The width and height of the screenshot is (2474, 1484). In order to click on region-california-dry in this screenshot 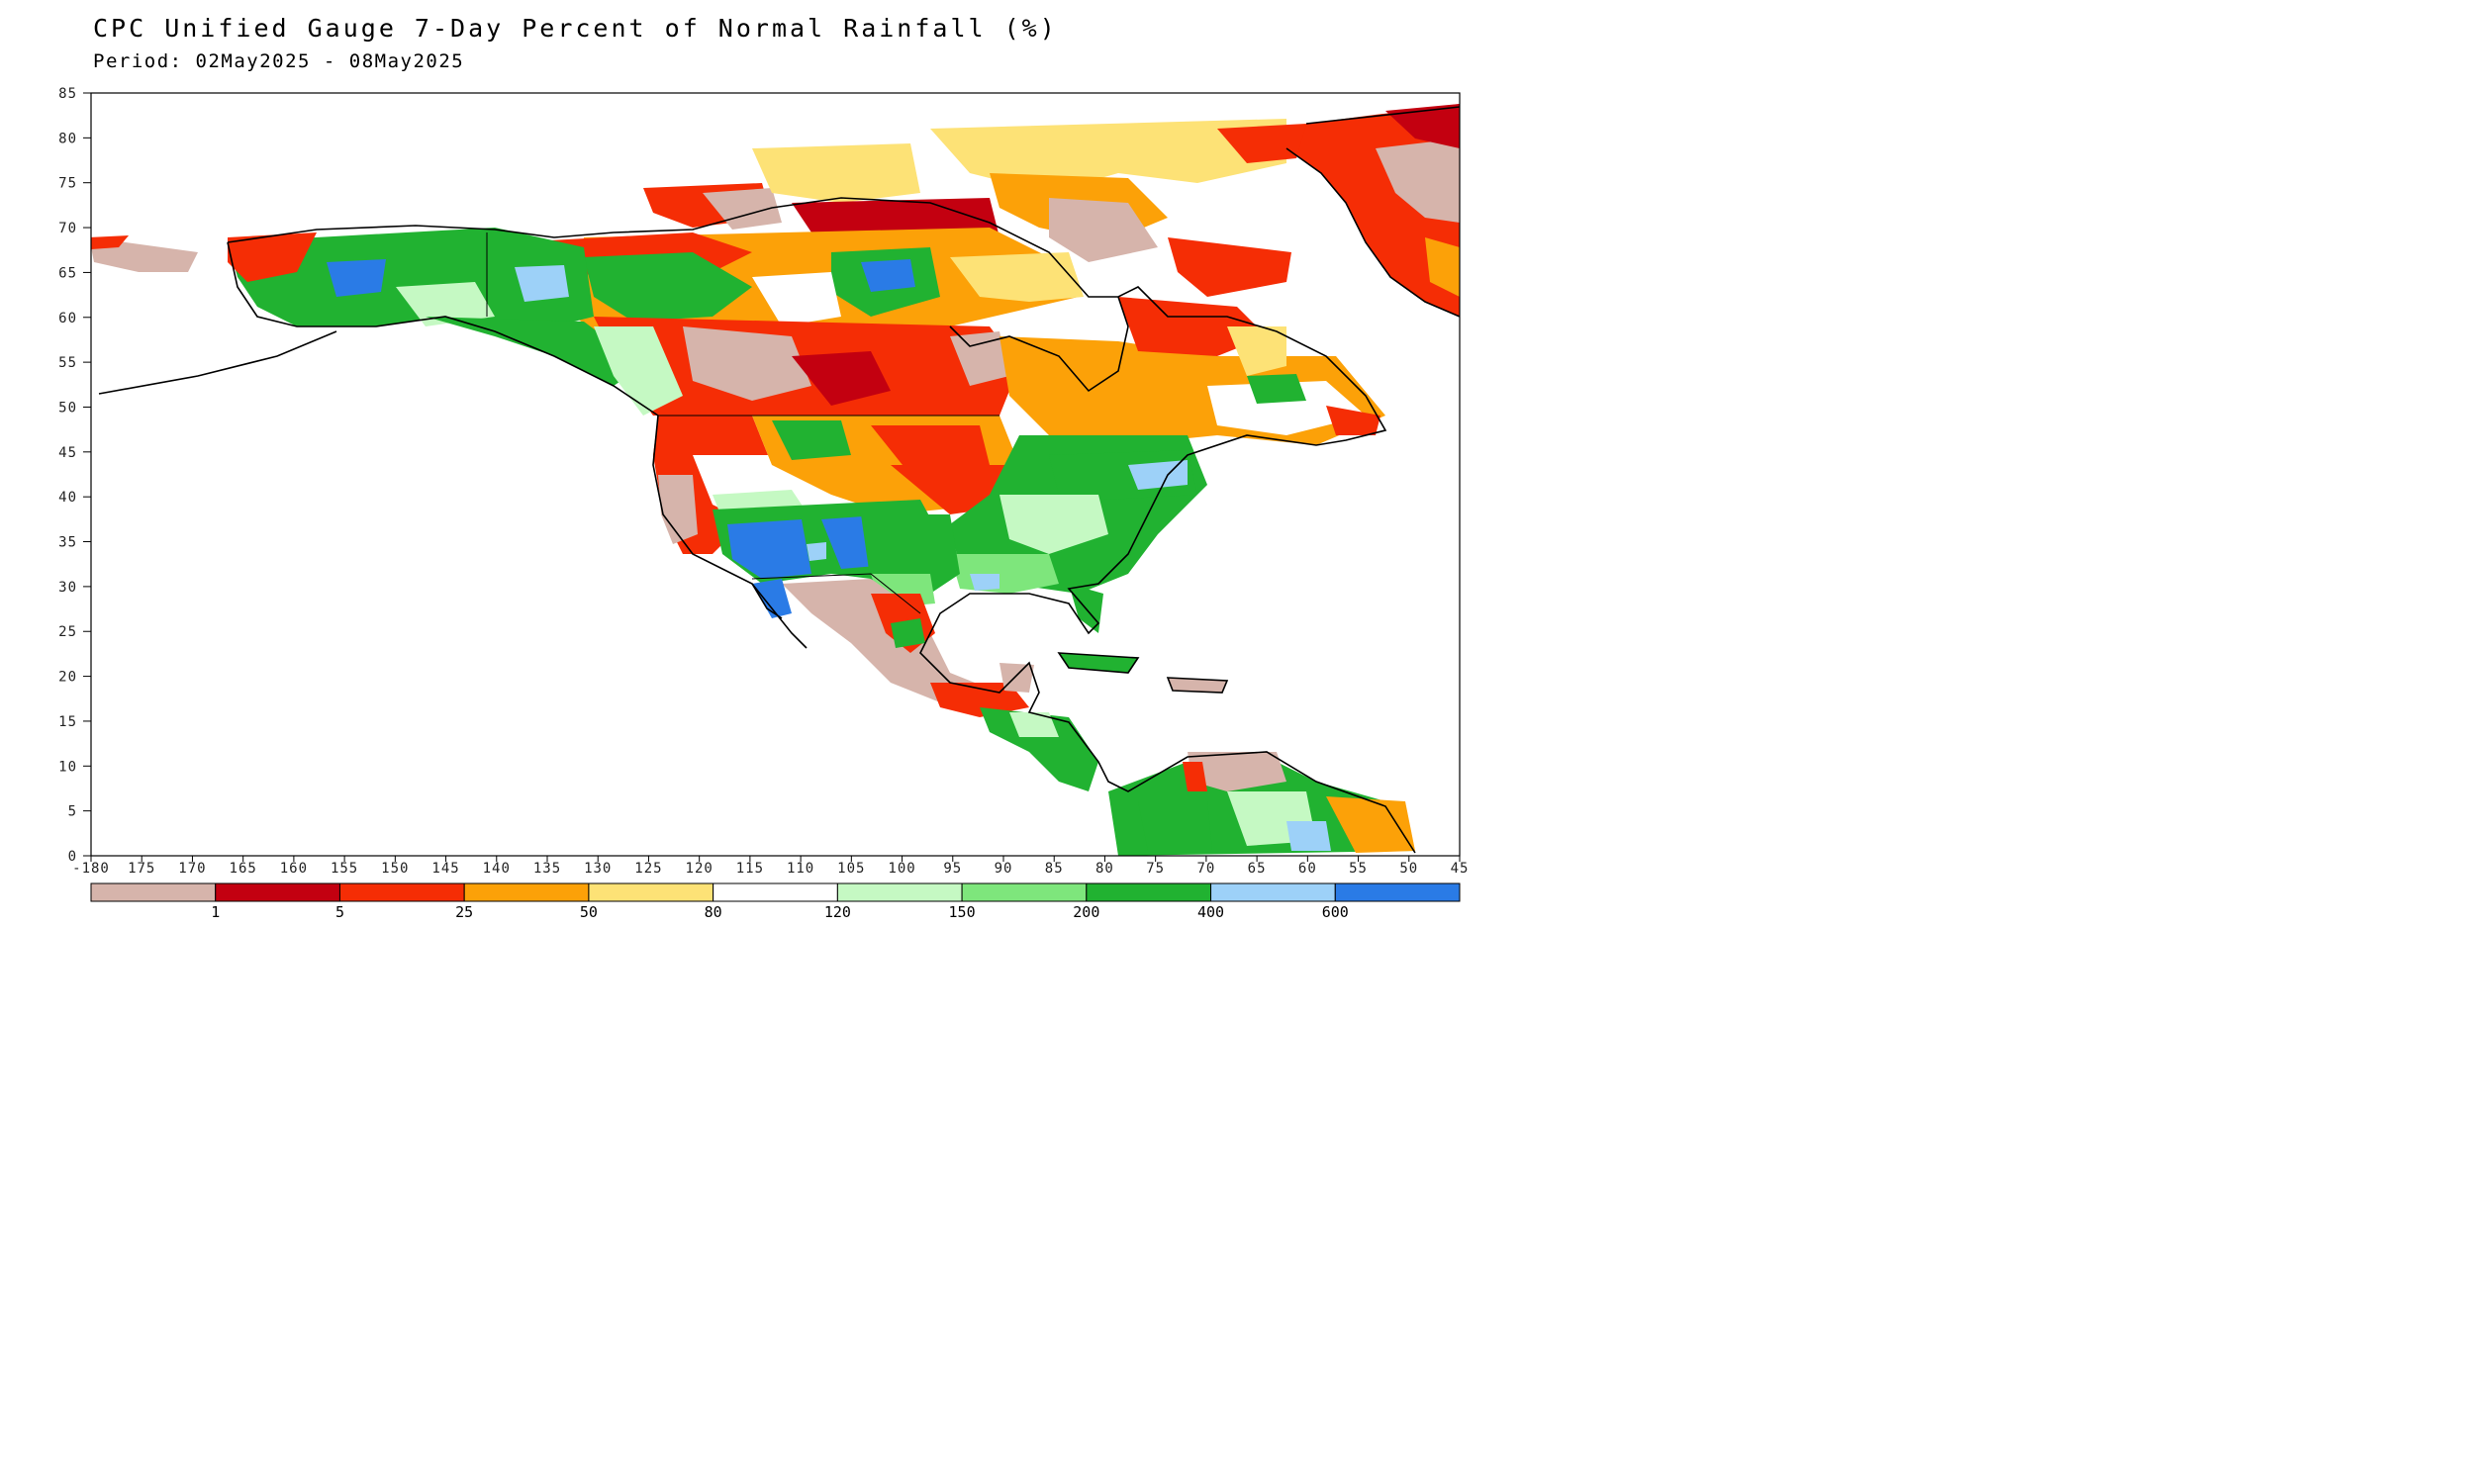, I will do `click(678, 509)`.